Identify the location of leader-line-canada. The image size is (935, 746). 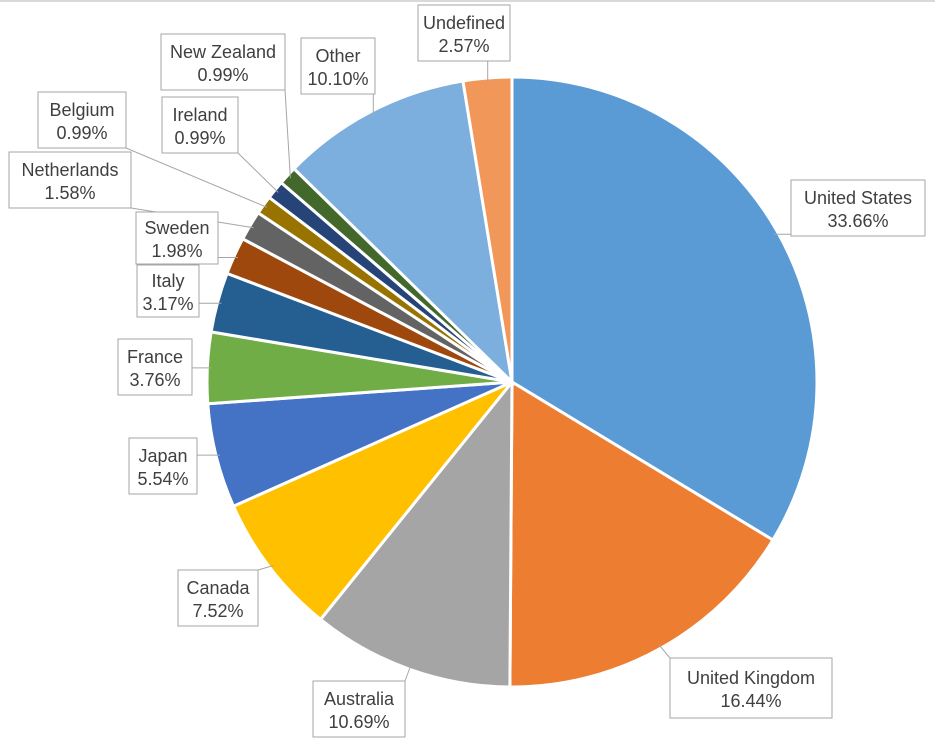
(265, 568).